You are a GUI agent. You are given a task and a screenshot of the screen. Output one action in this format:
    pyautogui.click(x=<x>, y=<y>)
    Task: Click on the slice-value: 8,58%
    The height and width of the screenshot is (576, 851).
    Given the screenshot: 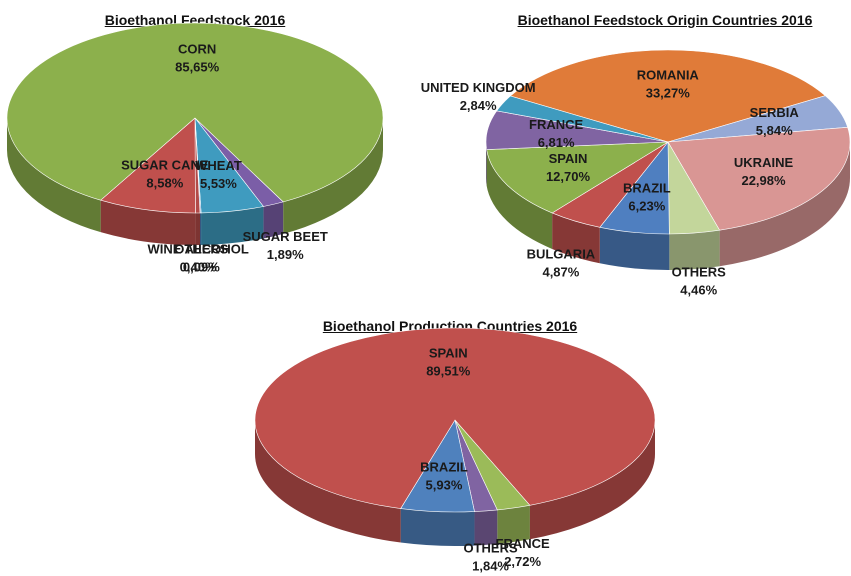 What is the action you would take?
    pyautogui.click(x=164, y=182)
    